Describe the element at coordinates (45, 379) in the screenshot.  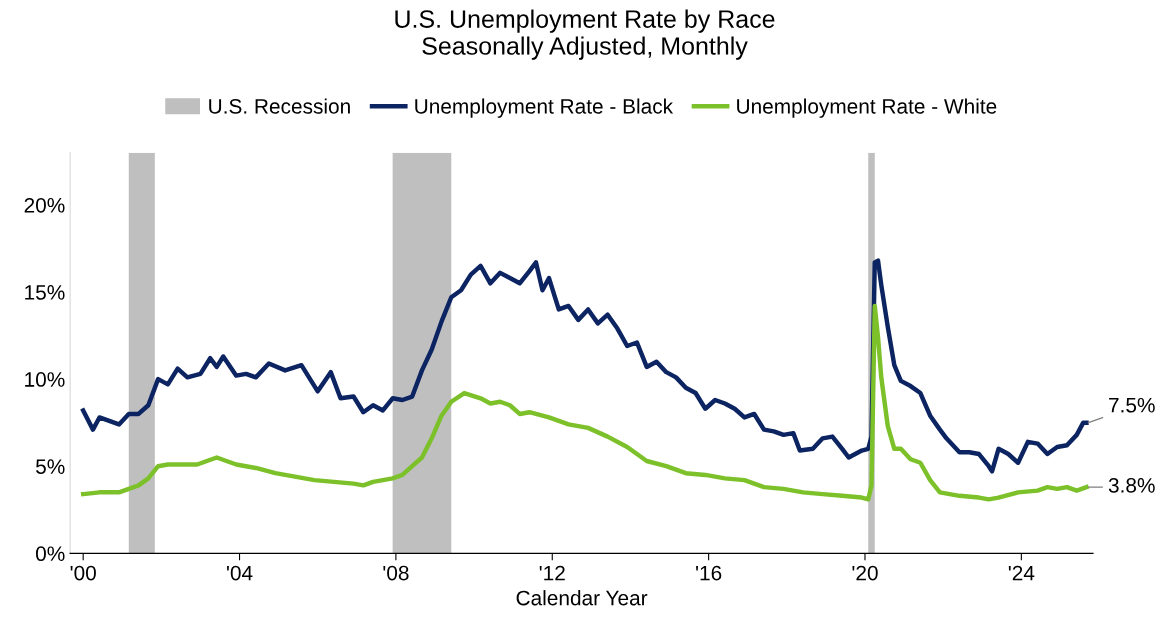
I see `y-tick-label: 10%` at that location.